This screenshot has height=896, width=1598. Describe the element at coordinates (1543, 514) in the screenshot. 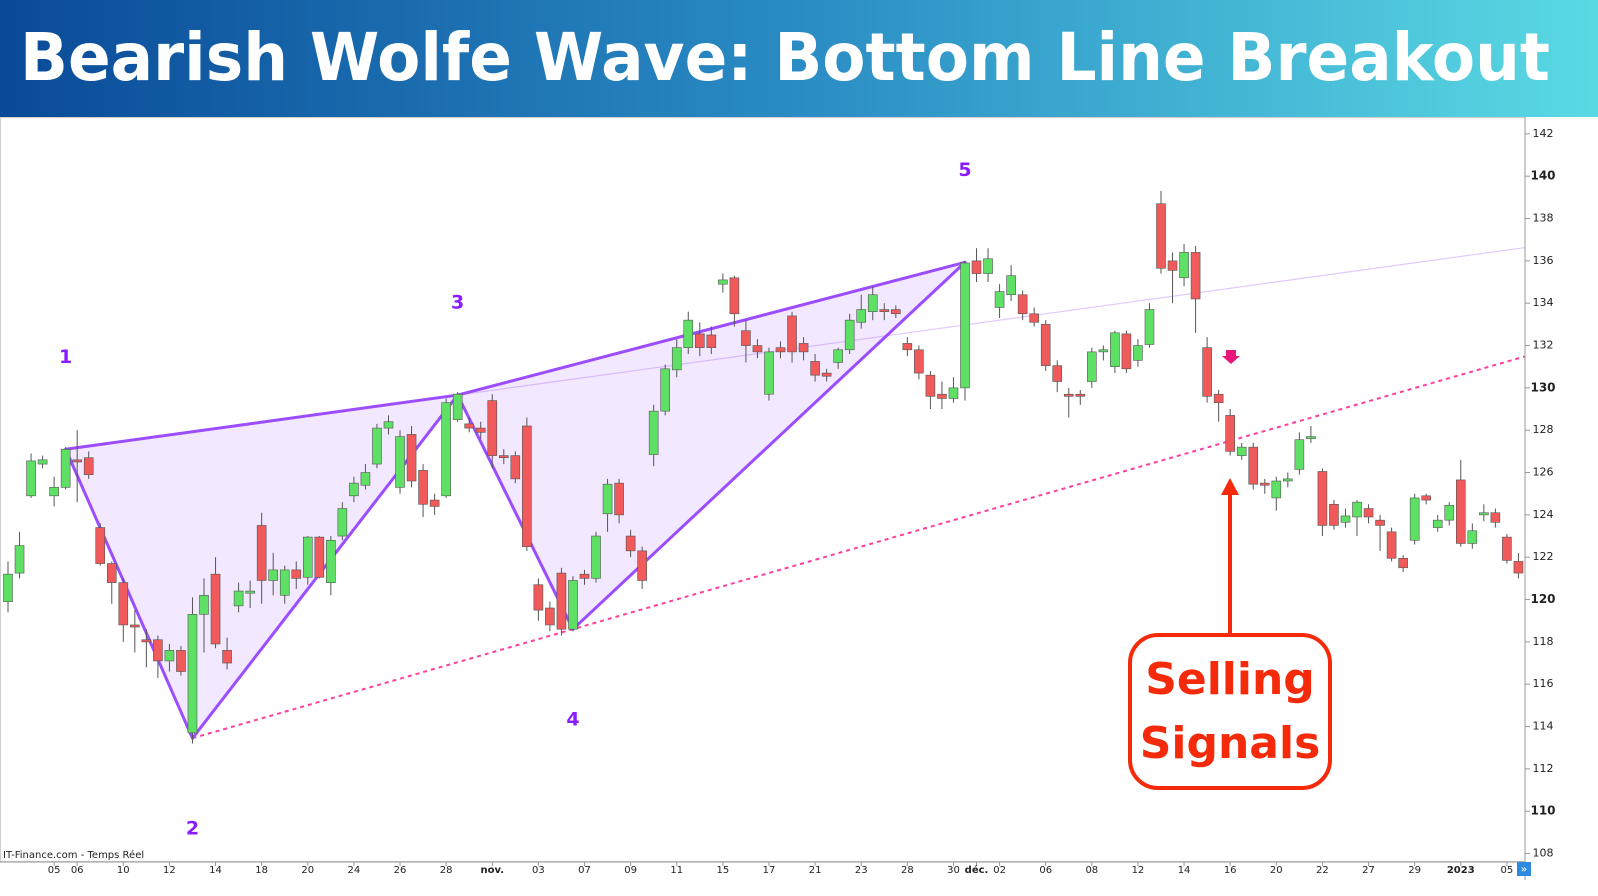

I see `y-tick-label: 124` at that location.